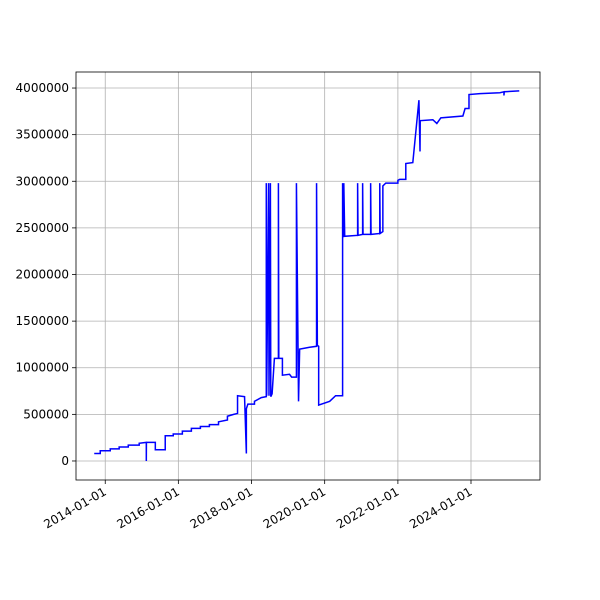 The width and height of the screenshot is (600, 600). Describe the element at coordinates (42, 228) in the screenshot. I see `y-tick-label: 2500000` at that location.